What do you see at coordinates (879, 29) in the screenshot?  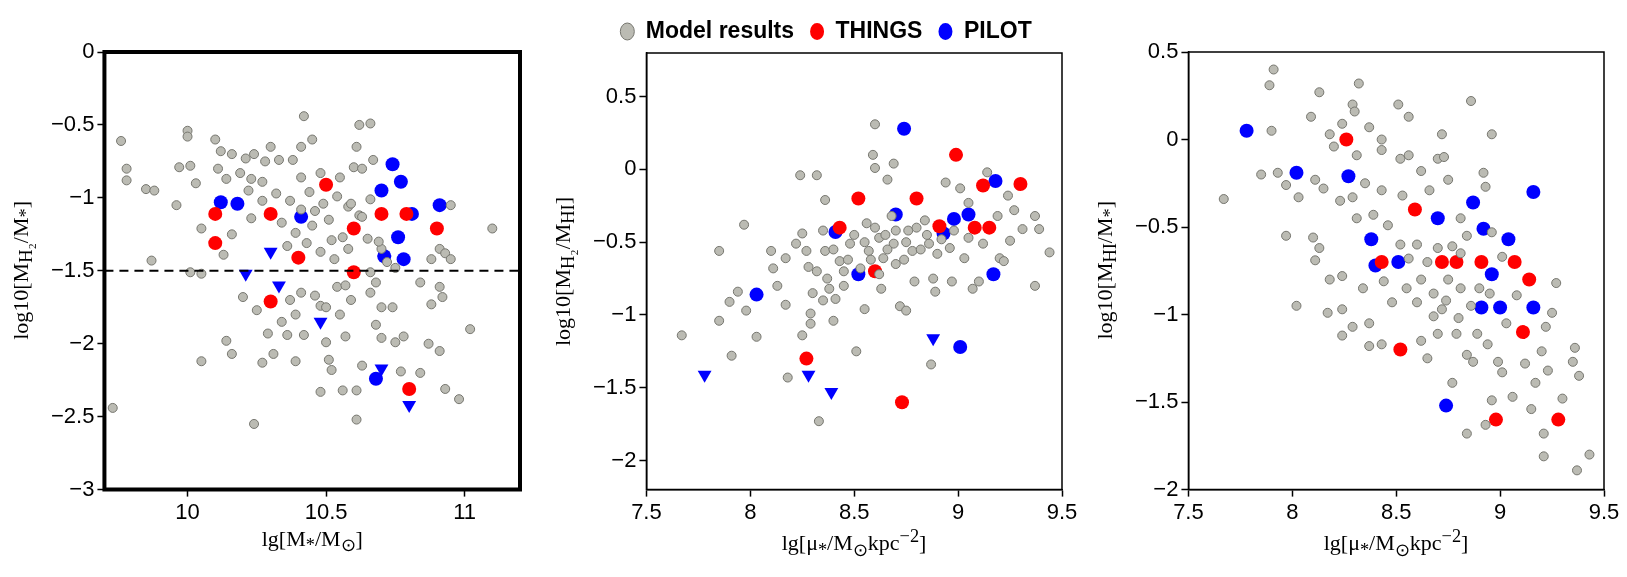 I see `legend-label: THINGS` at bounding box center [879, 29].